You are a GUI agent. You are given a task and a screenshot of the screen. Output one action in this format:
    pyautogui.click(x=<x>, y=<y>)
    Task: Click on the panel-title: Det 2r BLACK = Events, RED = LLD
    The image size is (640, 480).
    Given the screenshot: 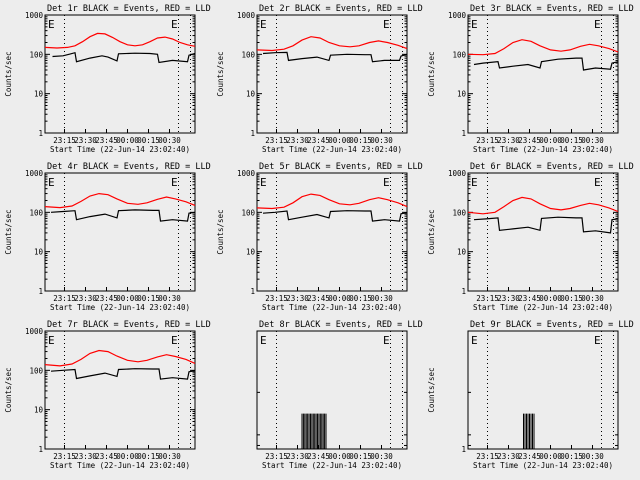 What is the action you would take?
    pyautogui.click(x=341, y=9)
    